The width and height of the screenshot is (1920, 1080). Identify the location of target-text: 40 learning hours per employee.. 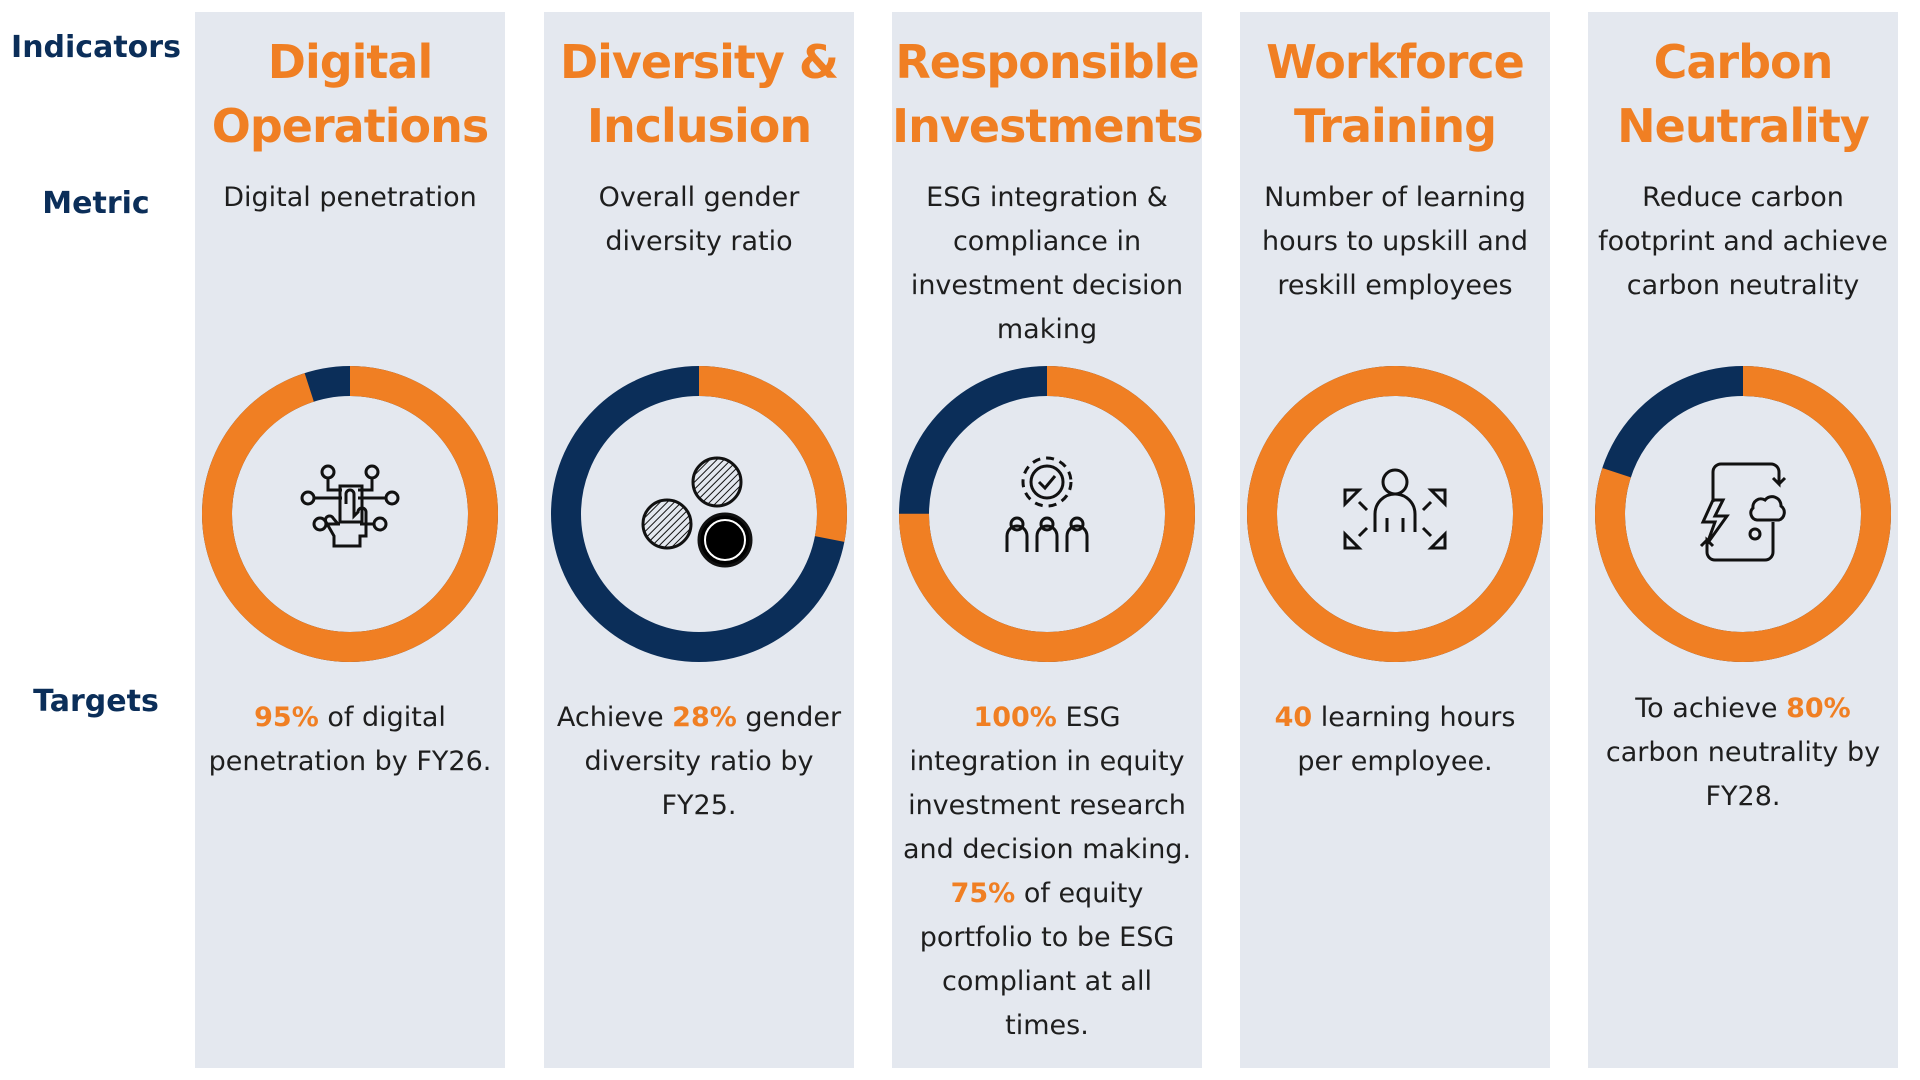
(1395, 740).